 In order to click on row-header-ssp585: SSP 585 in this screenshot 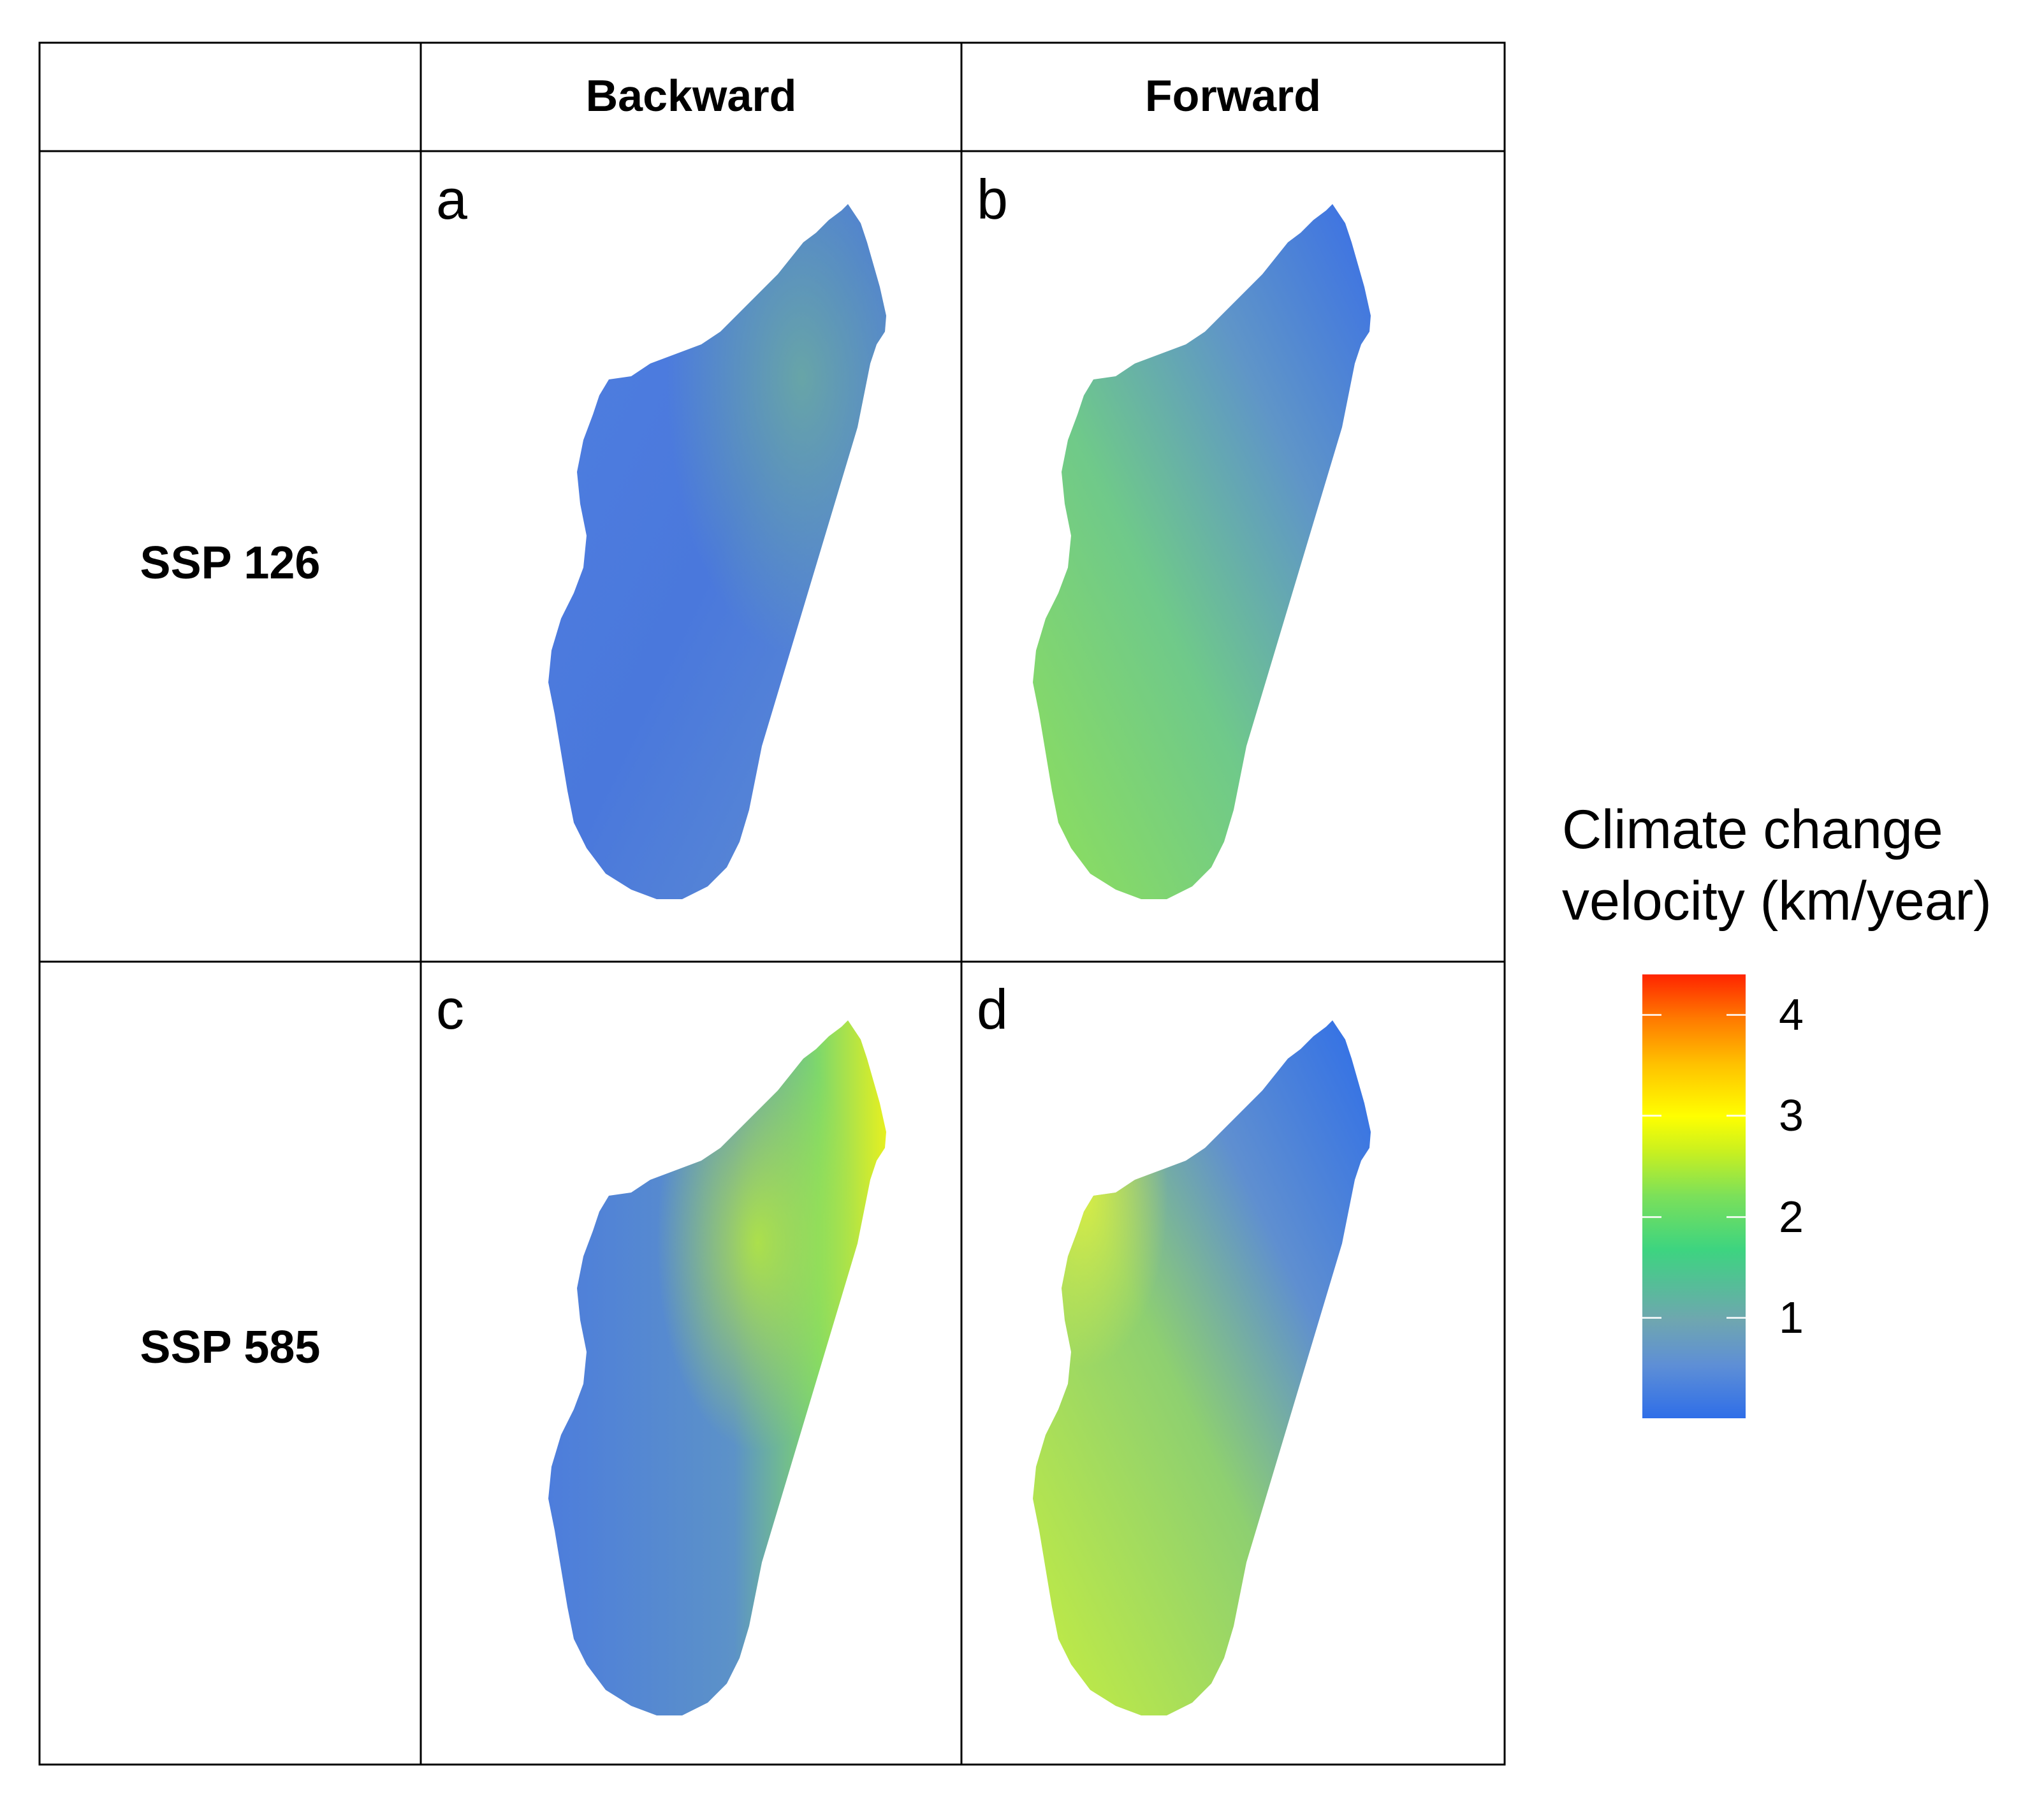, I will do `click(231, 1347)`.